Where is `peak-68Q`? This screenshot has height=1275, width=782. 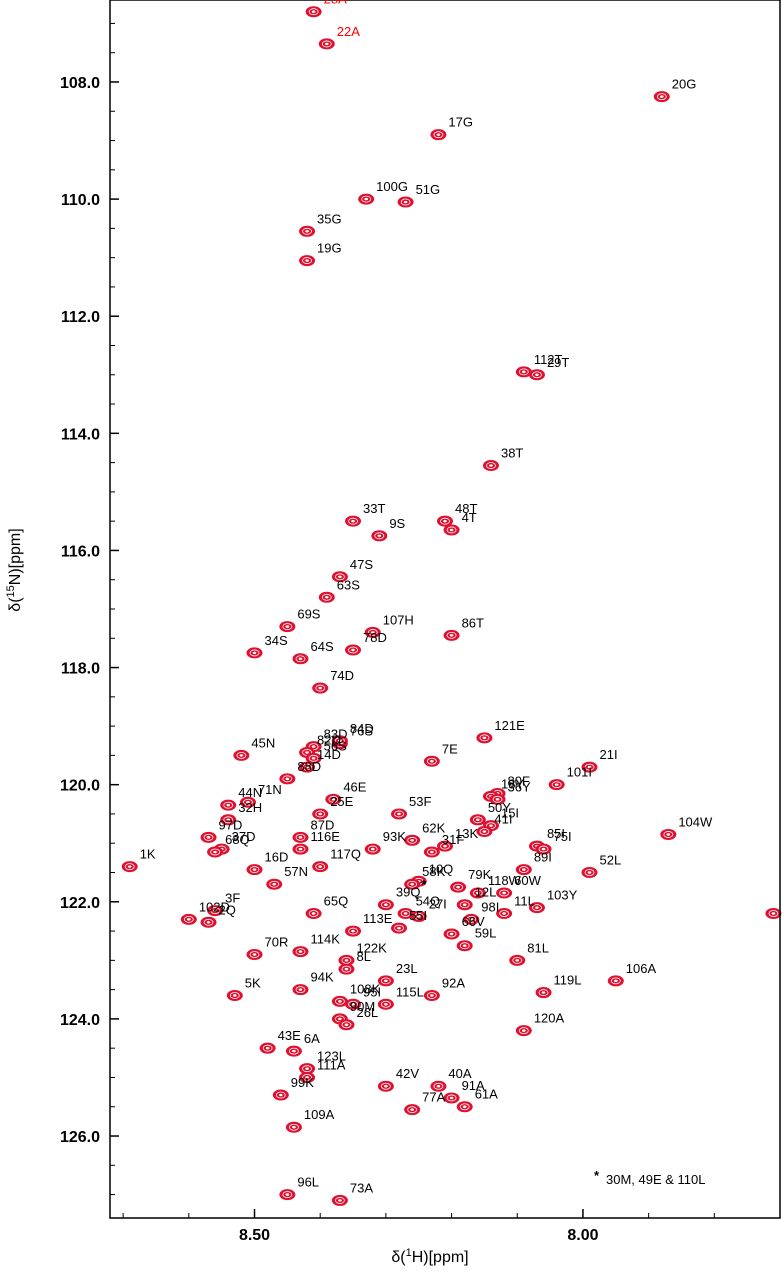 peak-68Q is located at coordinates (215, 852).